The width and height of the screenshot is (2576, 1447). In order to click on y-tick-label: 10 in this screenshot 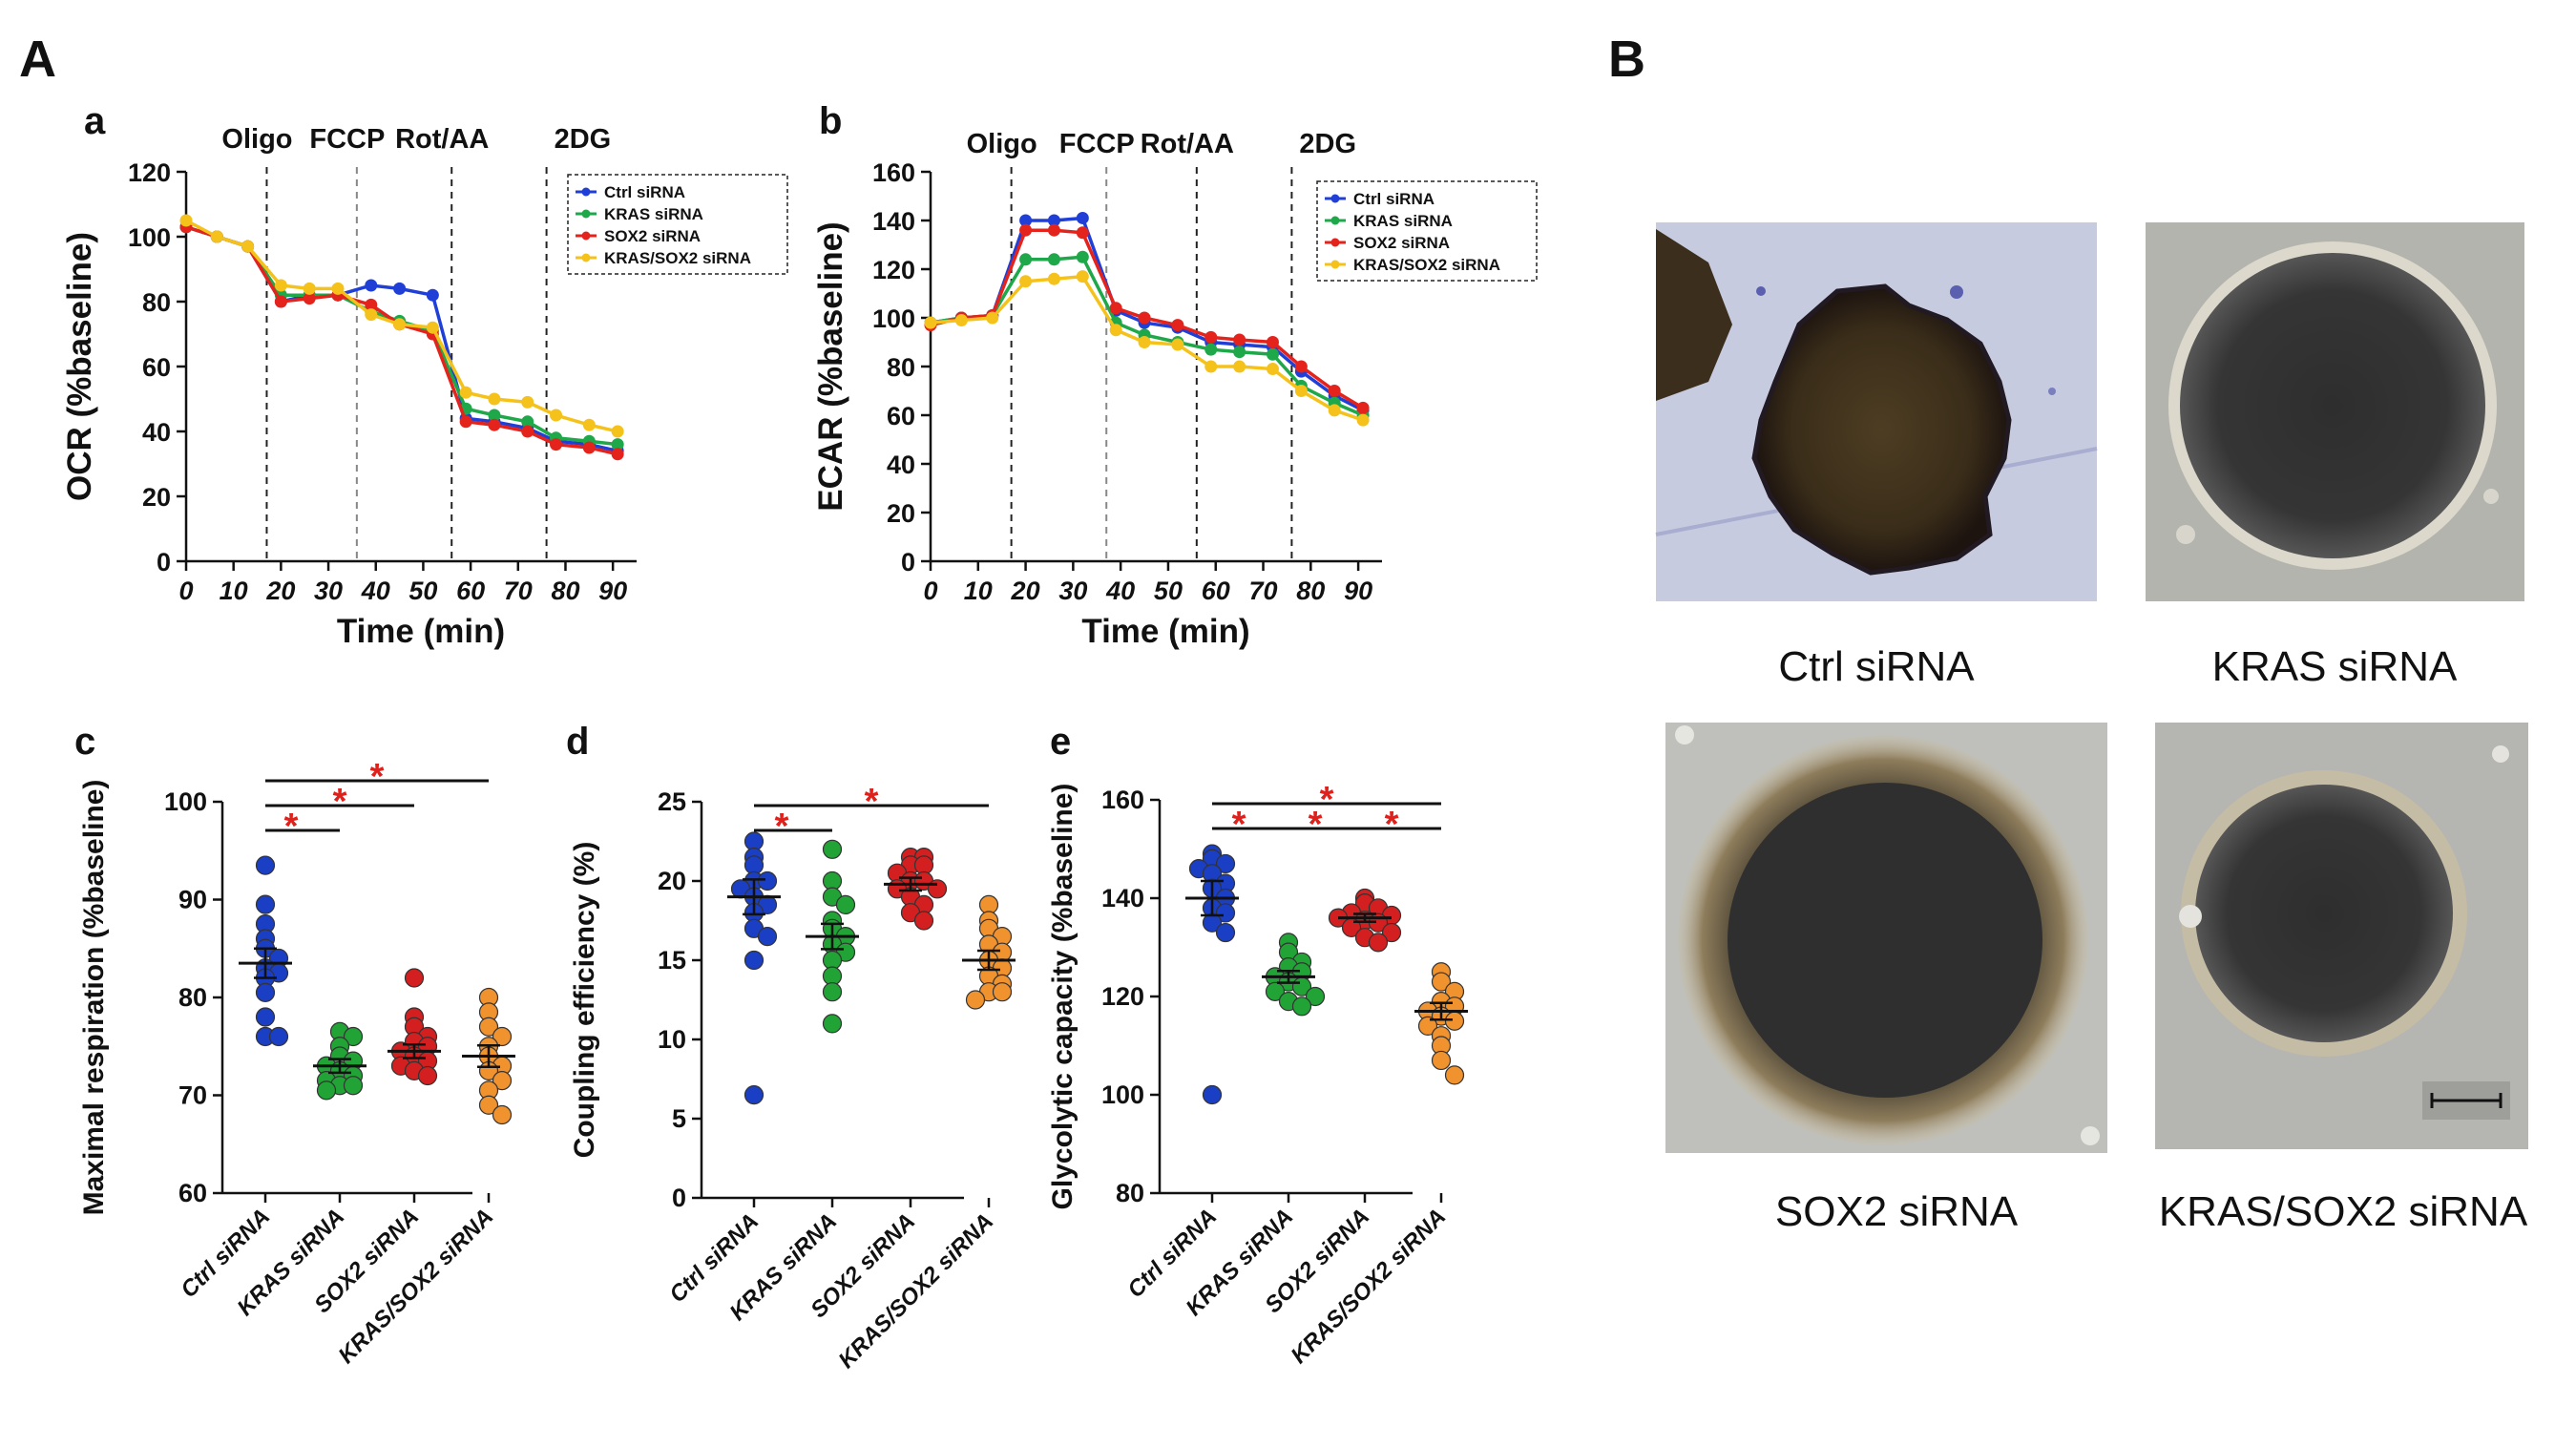, I will do `click(672, 1039)`.